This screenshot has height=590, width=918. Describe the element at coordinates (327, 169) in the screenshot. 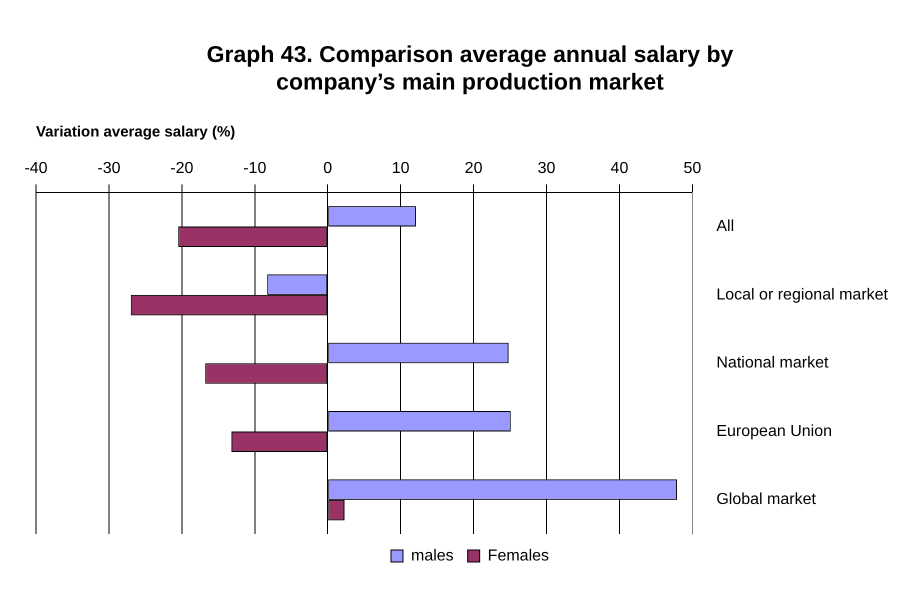

I see `x-tick-label: 0` at that location.